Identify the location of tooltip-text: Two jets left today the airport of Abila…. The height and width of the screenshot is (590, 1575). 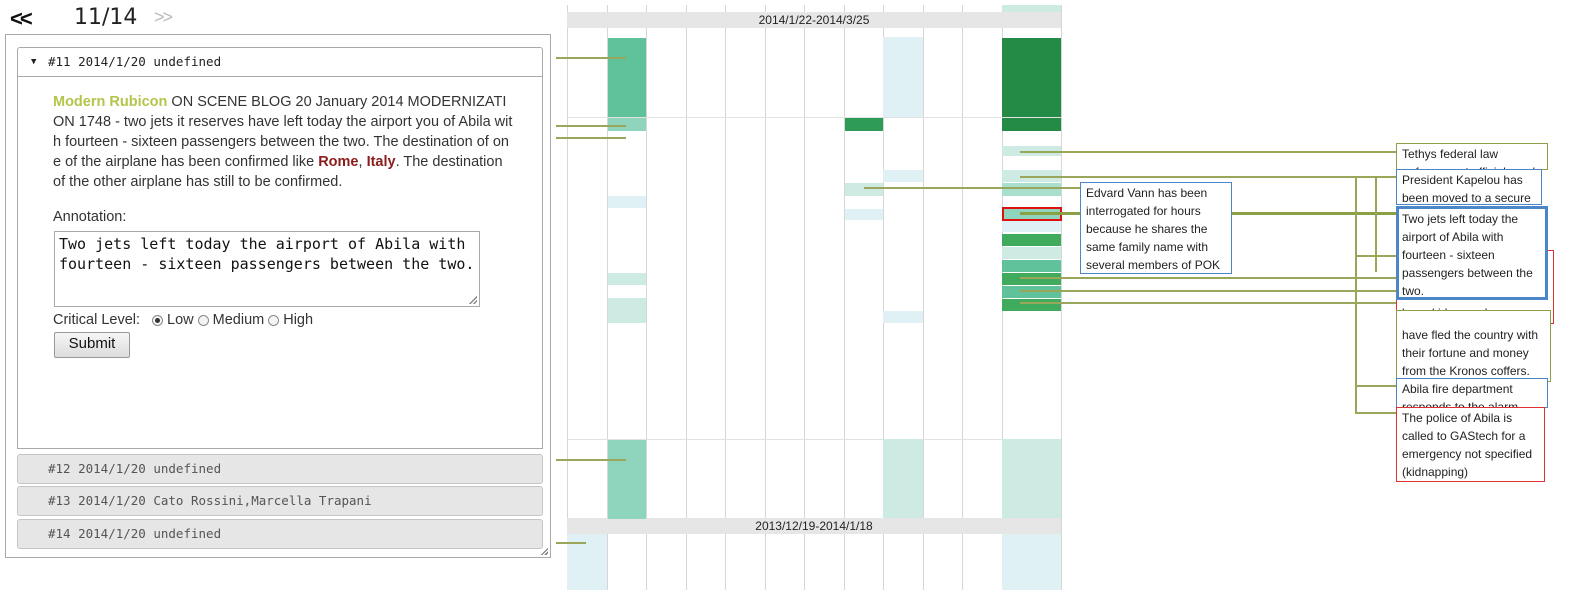
(1467, 255).